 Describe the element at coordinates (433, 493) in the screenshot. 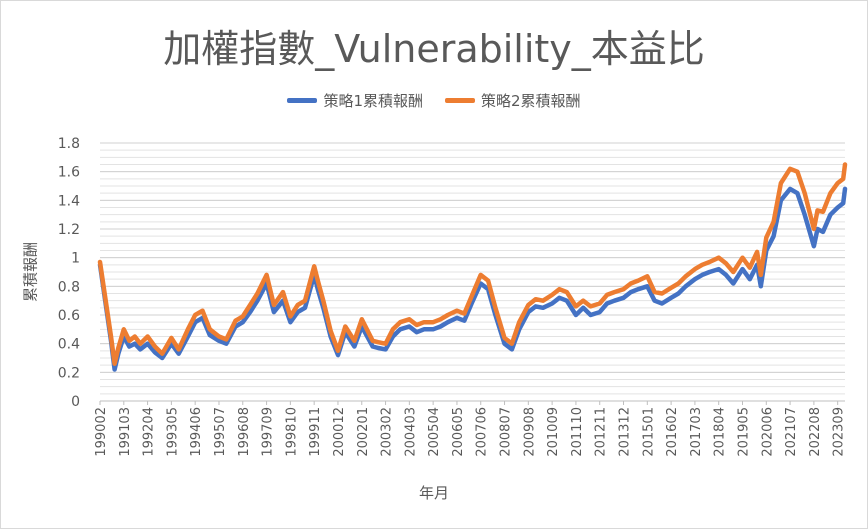

I see `x-axis-label: 年月` at that location.